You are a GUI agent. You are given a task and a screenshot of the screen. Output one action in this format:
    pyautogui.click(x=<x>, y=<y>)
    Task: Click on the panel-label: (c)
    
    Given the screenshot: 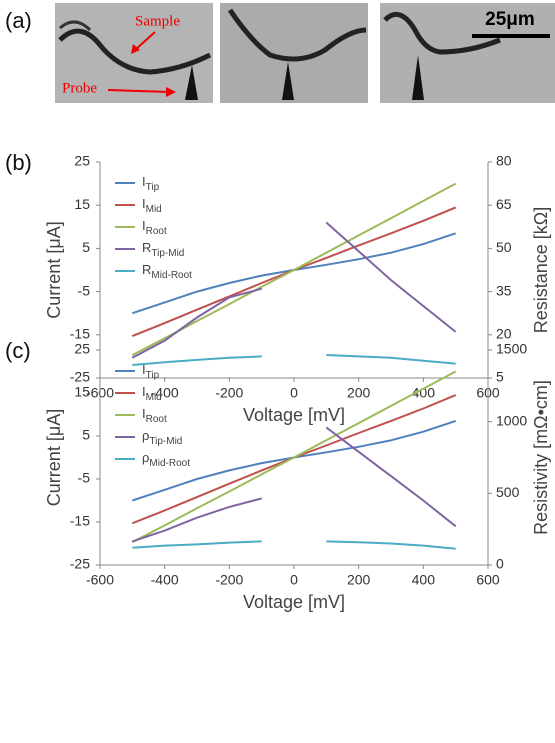 What is the action you would take?
    pyautogui.click(x=18, y=350)
    